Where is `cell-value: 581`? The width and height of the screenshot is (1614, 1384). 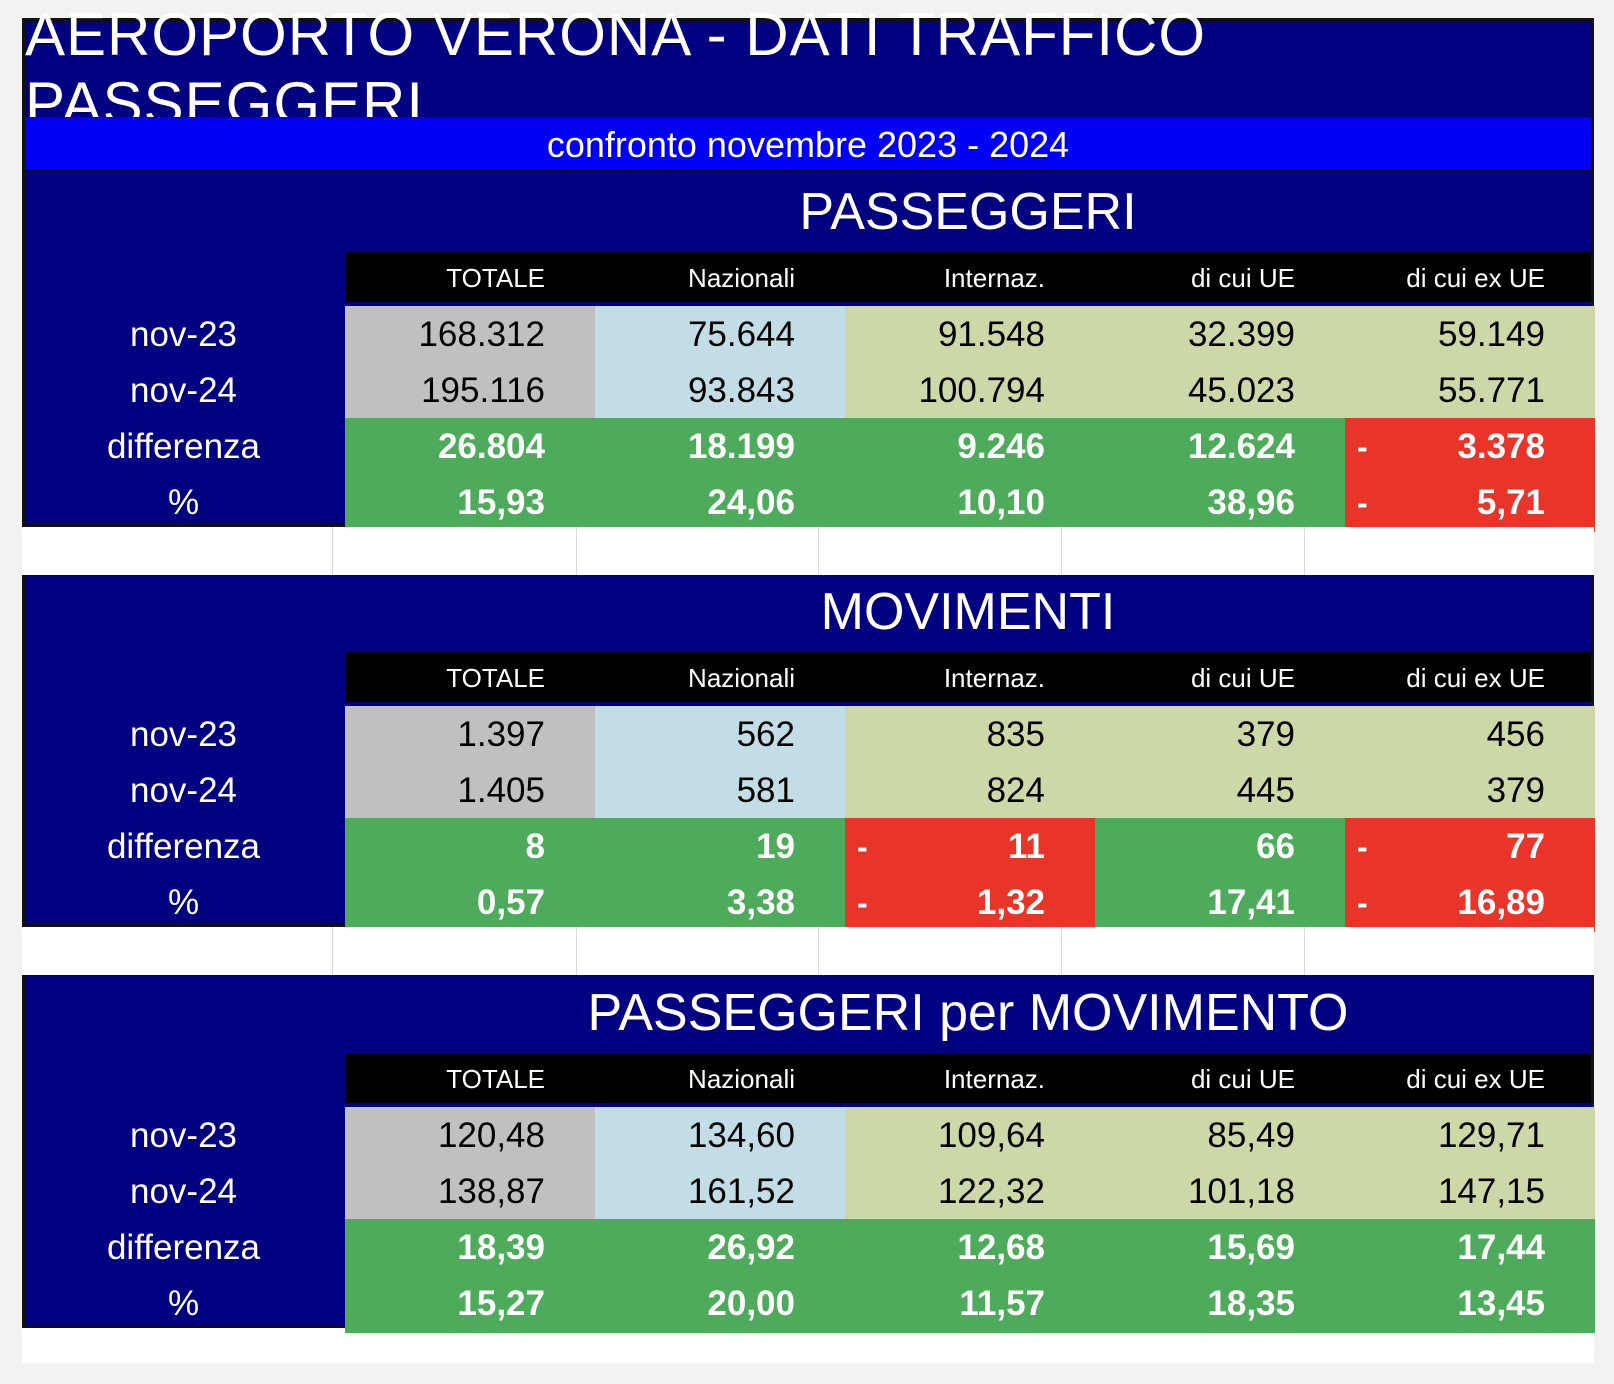 cell-value: 581 is located at coordinates (765, 790).